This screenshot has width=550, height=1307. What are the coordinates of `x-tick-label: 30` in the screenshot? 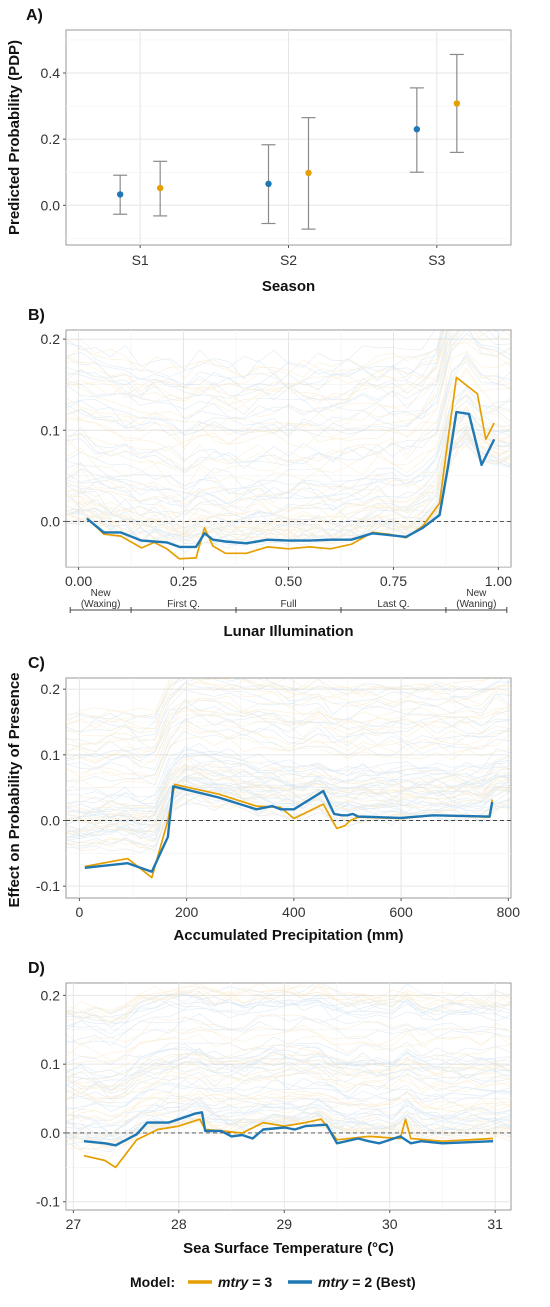 It's located at (390, 1224).